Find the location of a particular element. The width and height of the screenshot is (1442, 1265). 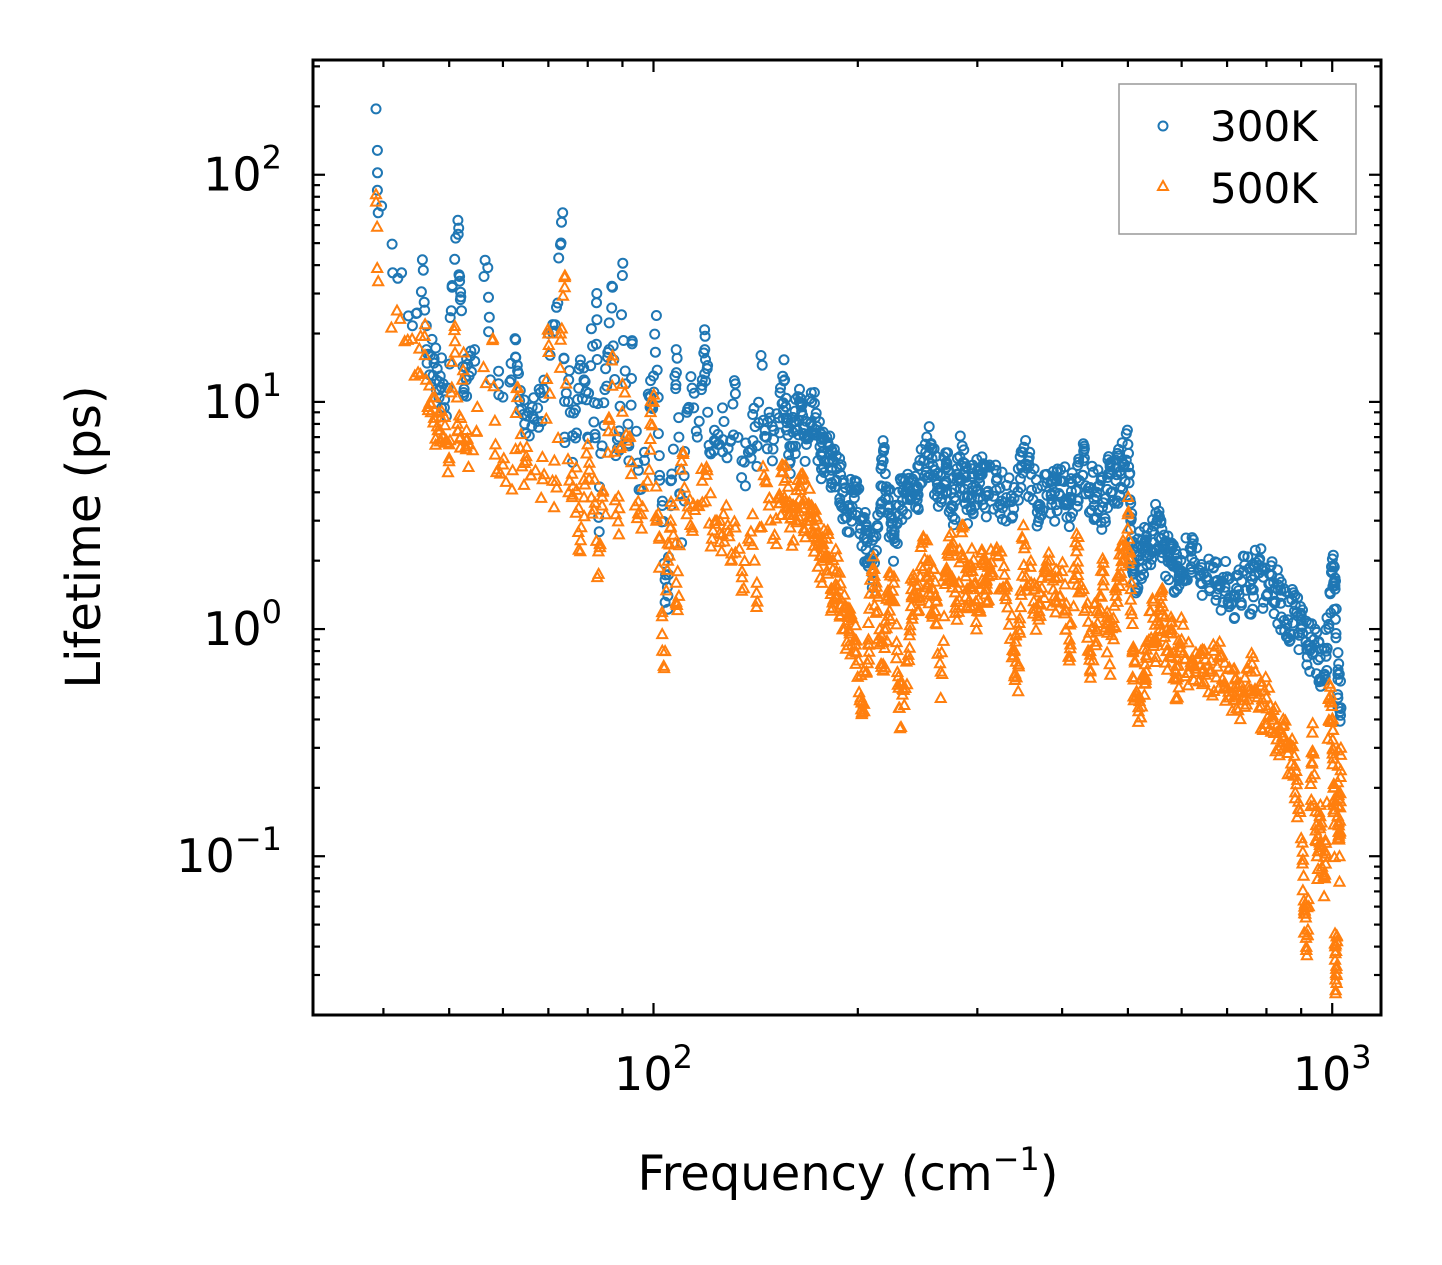

legend-marker-500k is located at coordinates (1163, 184).